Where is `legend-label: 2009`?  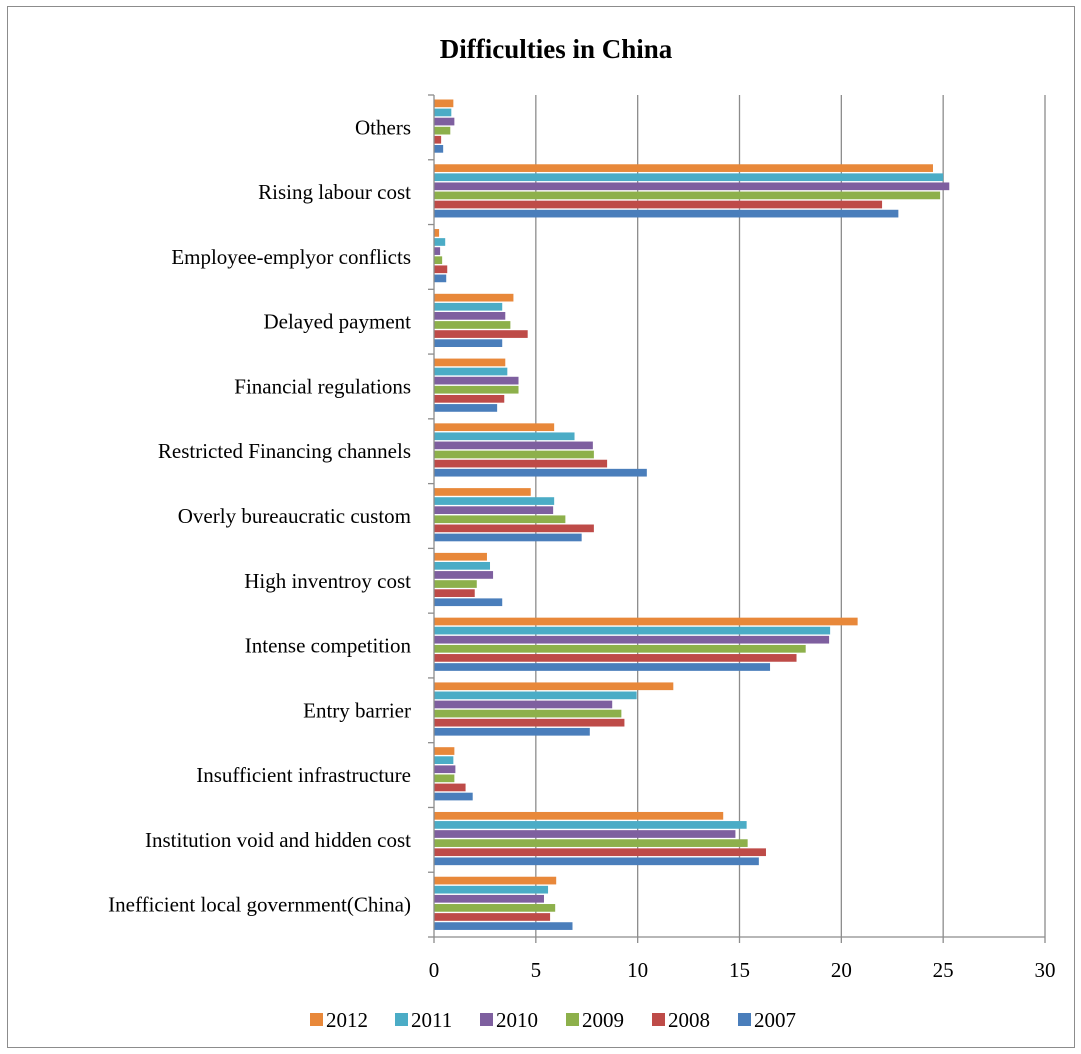 legend-label: 2009 is located at coordinates (603, 1020).